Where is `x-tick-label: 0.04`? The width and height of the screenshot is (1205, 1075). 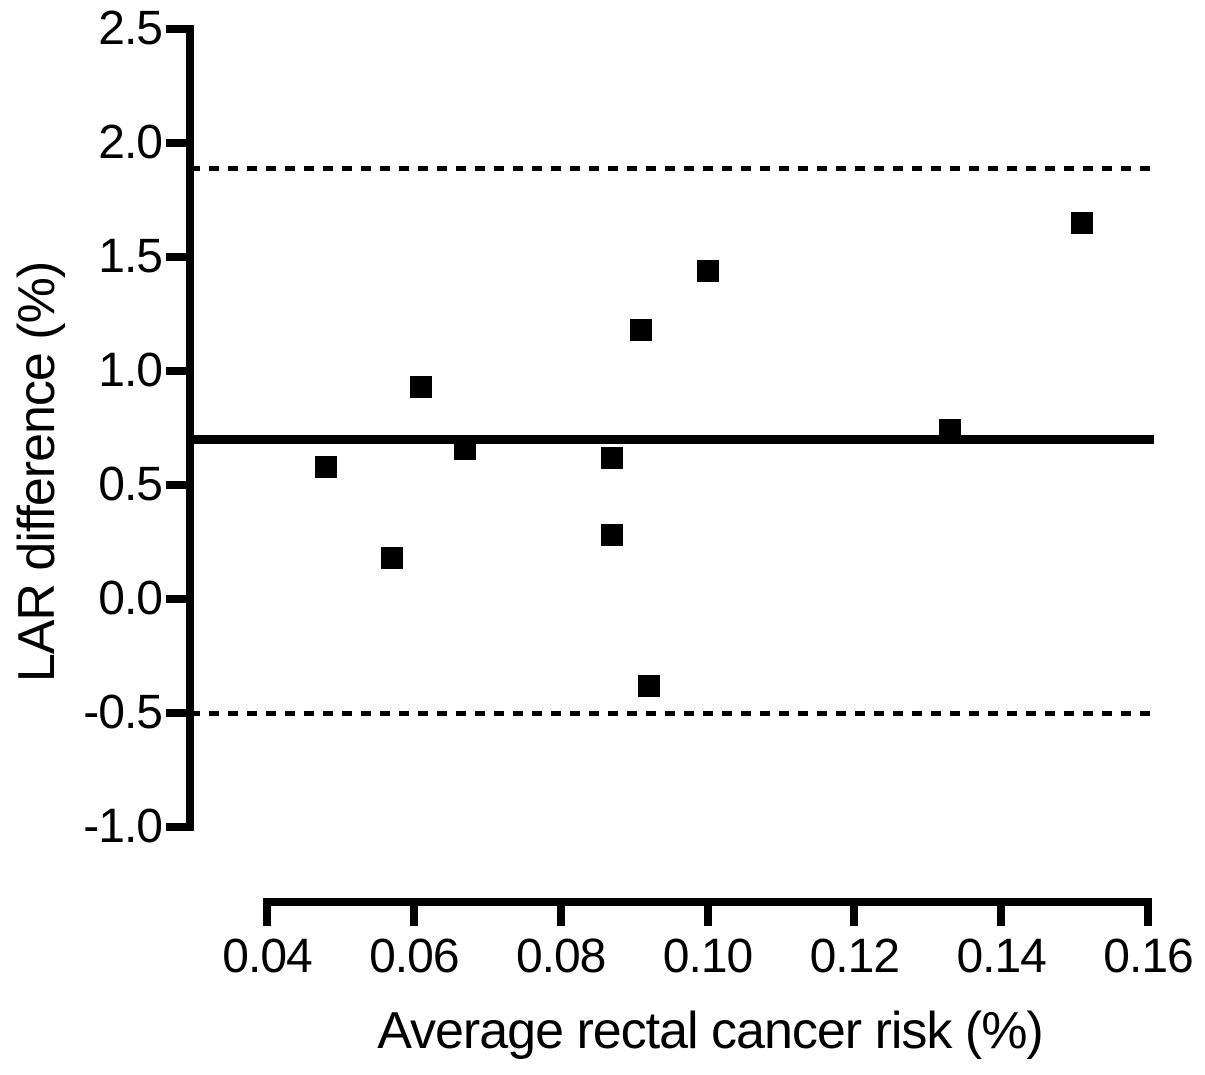
x-tick-label: 0.04 is located at coordinates (267, 956).